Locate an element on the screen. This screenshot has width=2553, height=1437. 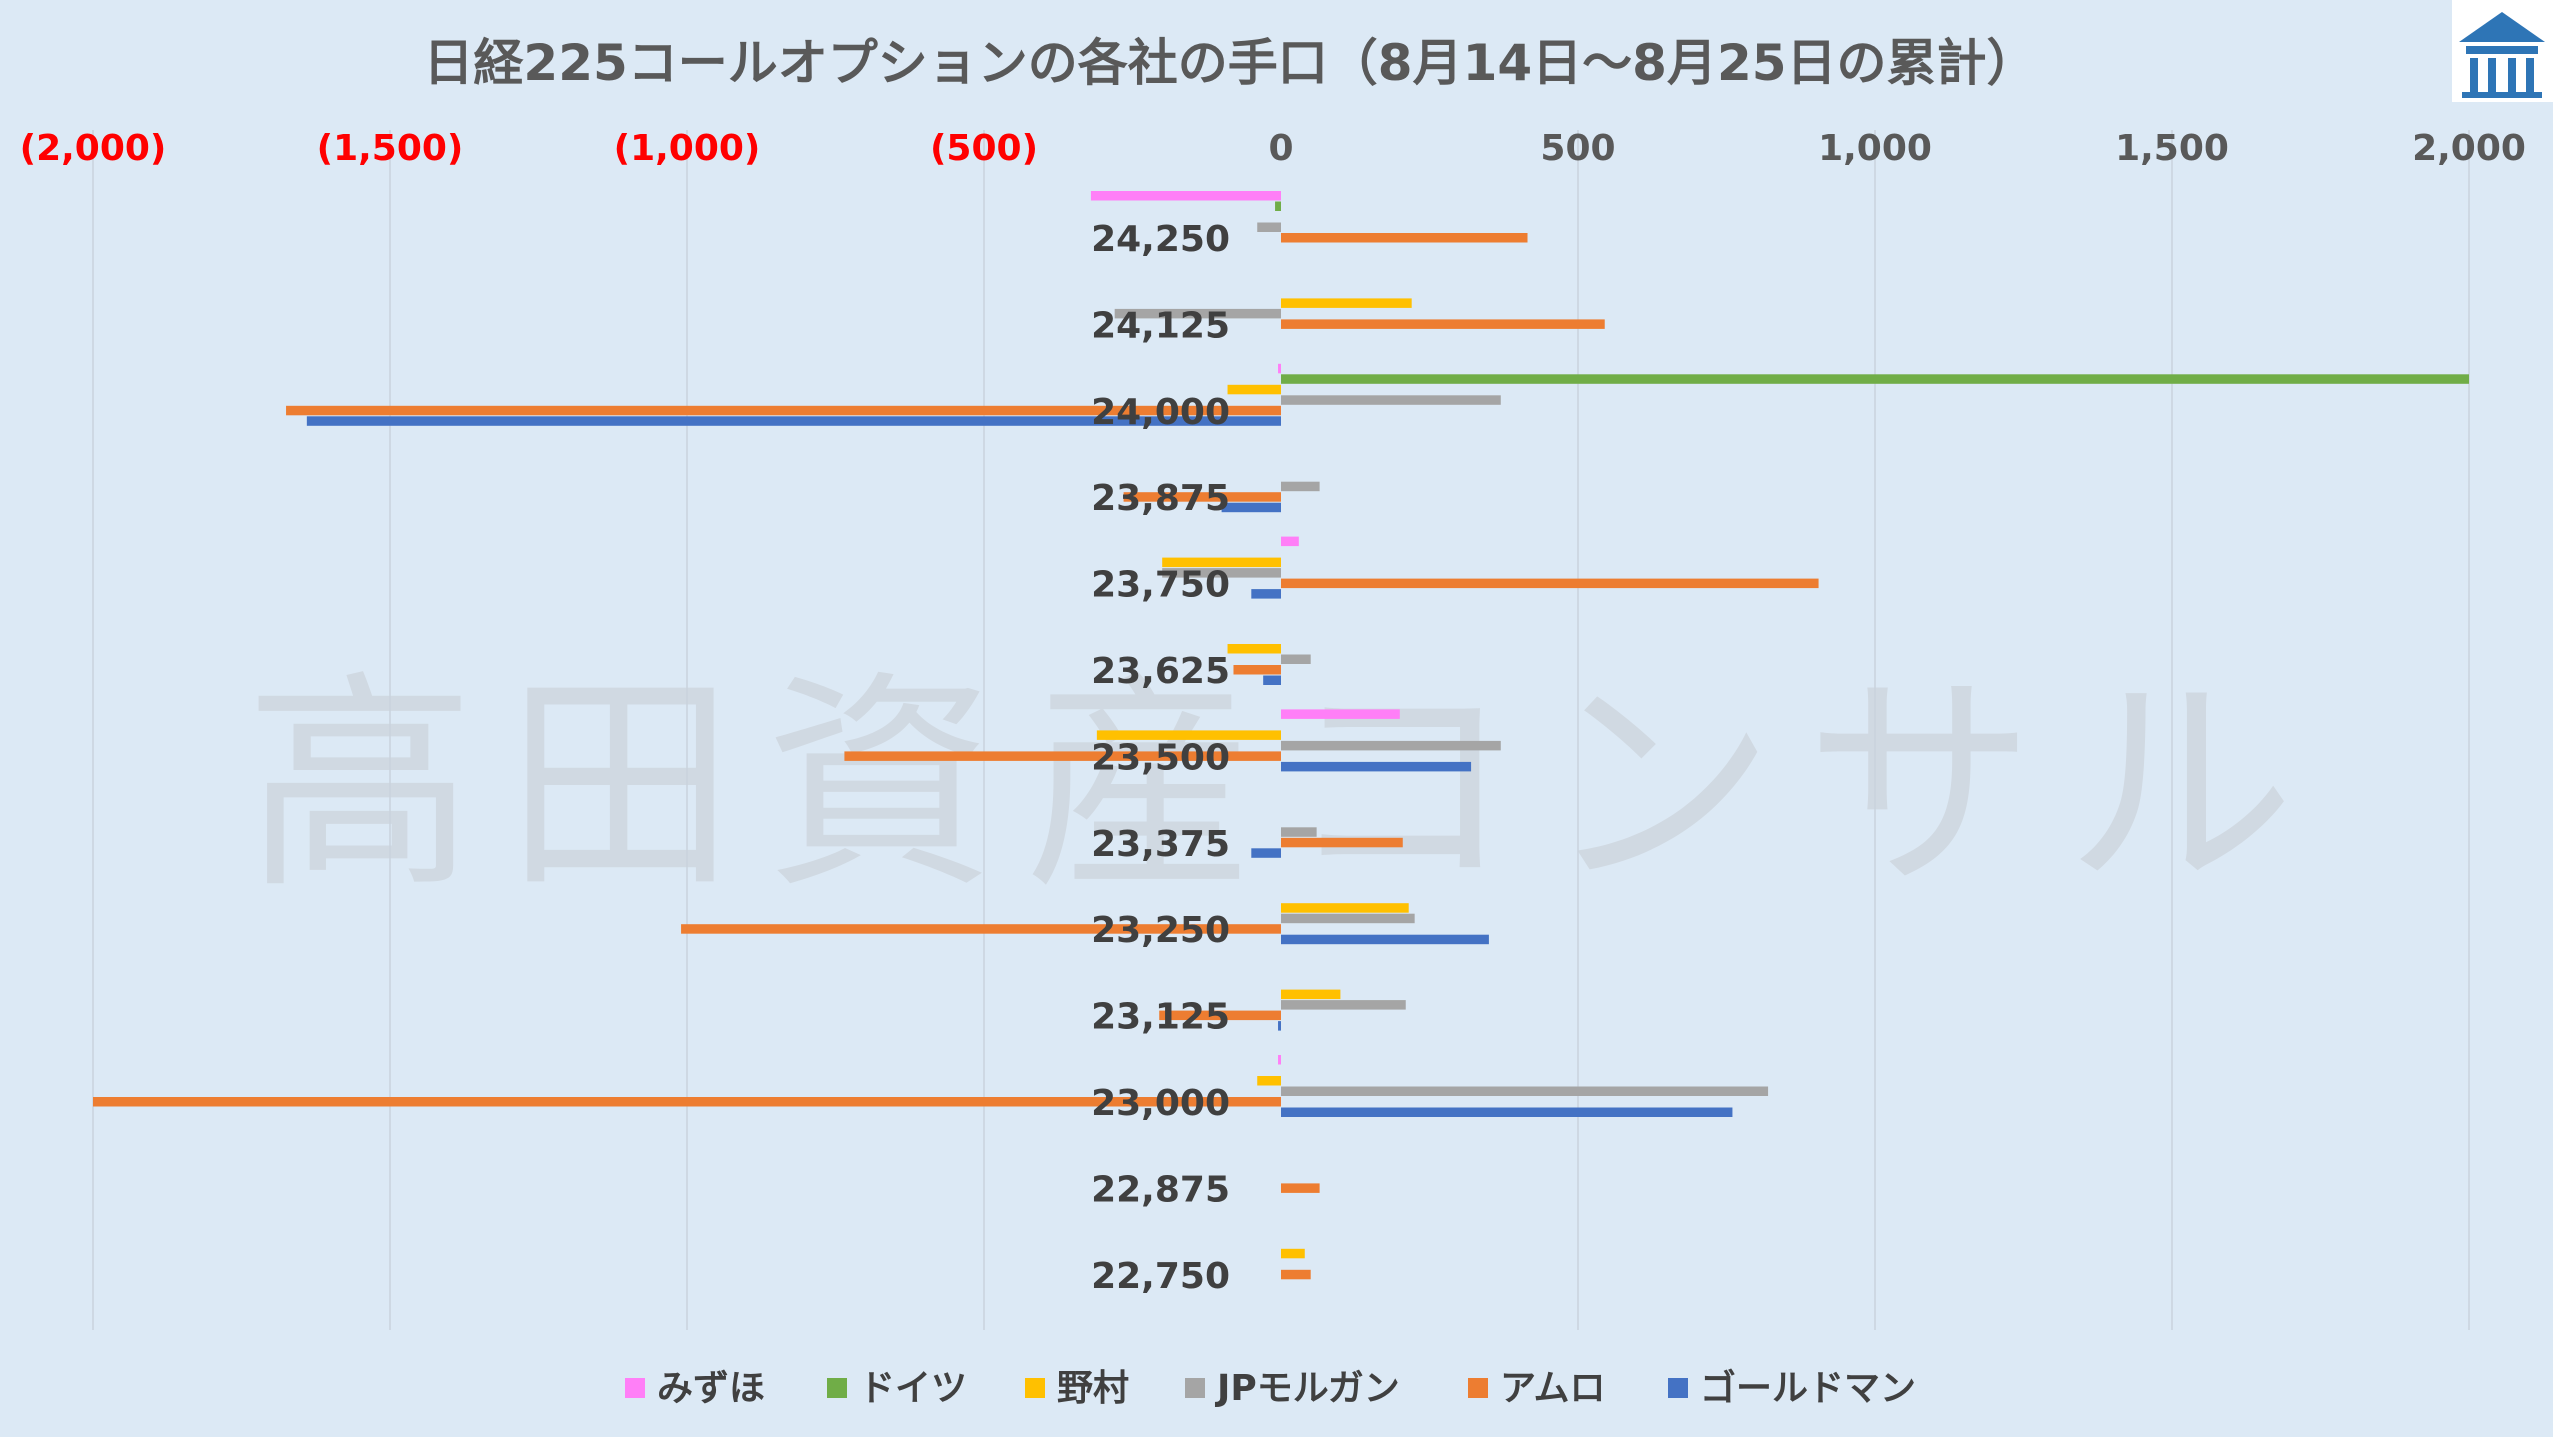
legend: みずほ ドイツ 野村 JPモルガン アムロ ゴールドマン is located at coordinates (1270, 1388).